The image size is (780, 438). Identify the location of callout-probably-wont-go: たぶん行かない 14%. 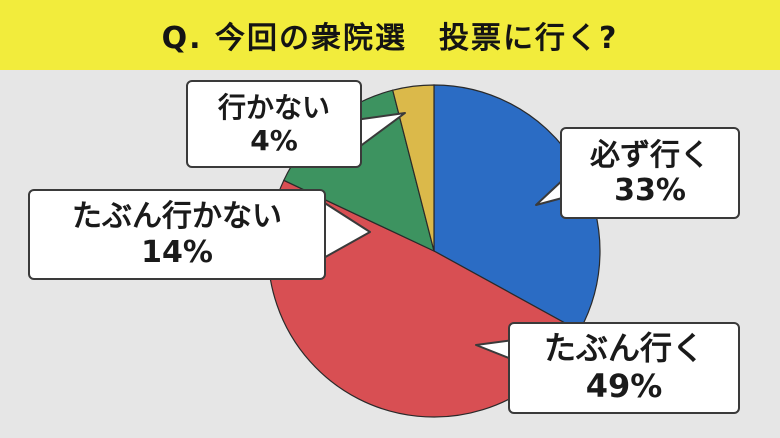
(177, 234).